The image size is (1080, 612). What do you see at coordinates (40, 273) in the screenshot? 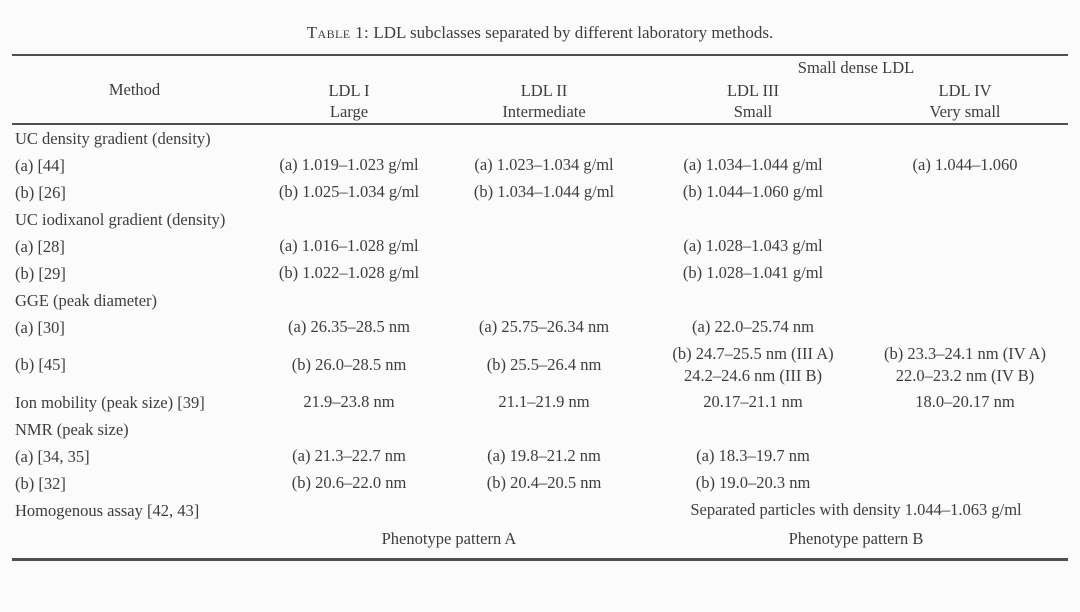
I see `method-cell: (b) [29]` at bounding box center [40, 273].